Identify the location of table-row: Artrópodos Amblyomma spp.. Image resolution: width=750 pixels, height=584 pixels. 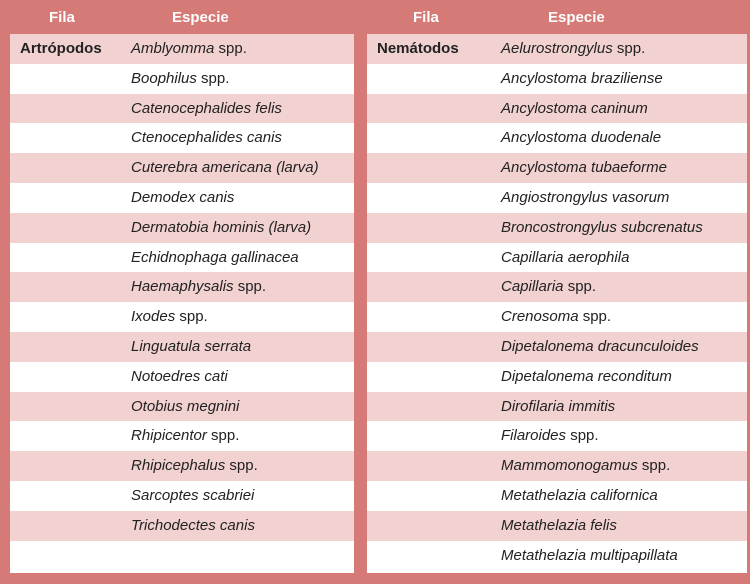
(182, 49).